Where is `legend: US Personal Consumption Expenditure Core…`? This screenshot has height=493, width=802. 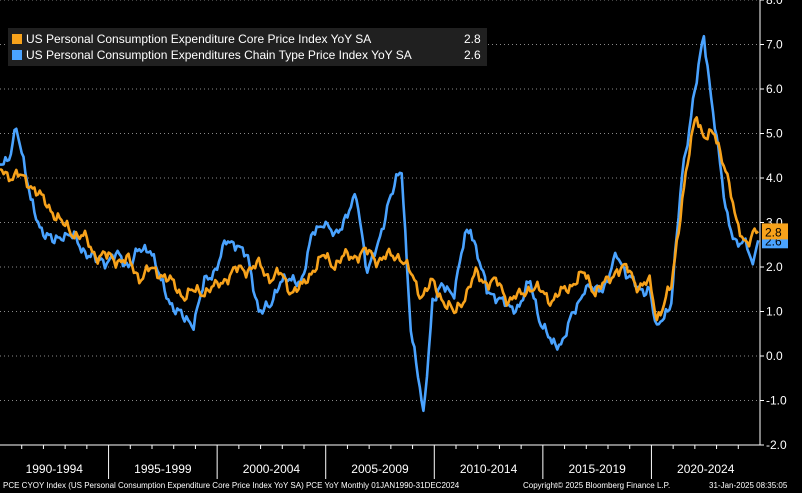
legend: US Personal Consumption Expenditure Core… is located at coordinates (247, 47).